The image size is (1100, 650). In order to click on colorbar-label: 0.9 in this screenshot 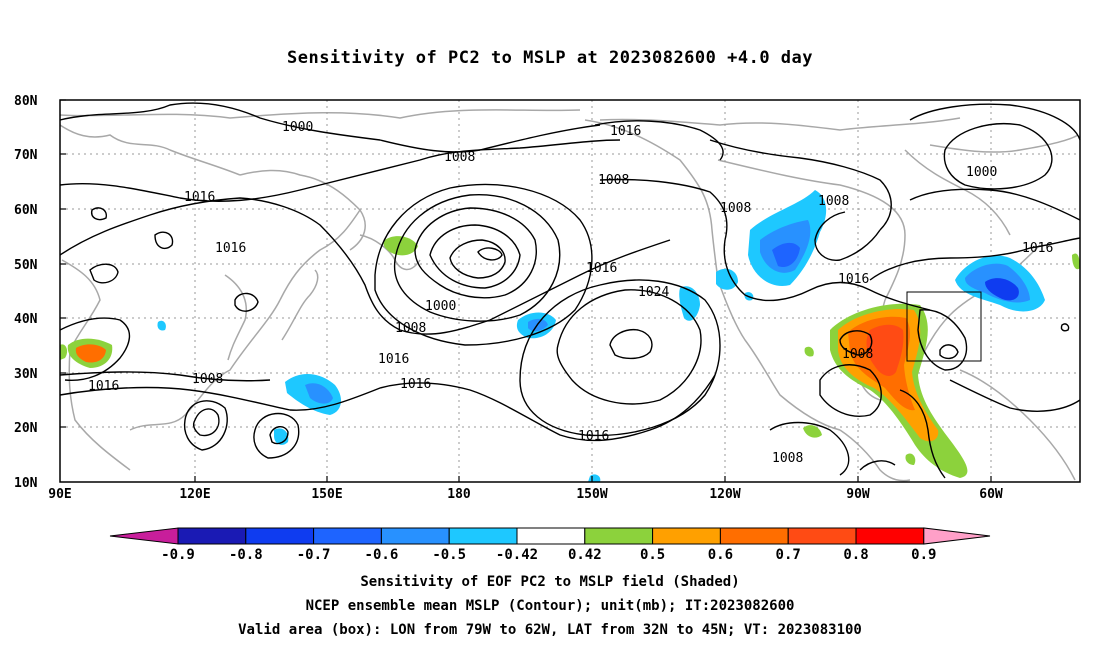, I will do `click(923, 555)`.